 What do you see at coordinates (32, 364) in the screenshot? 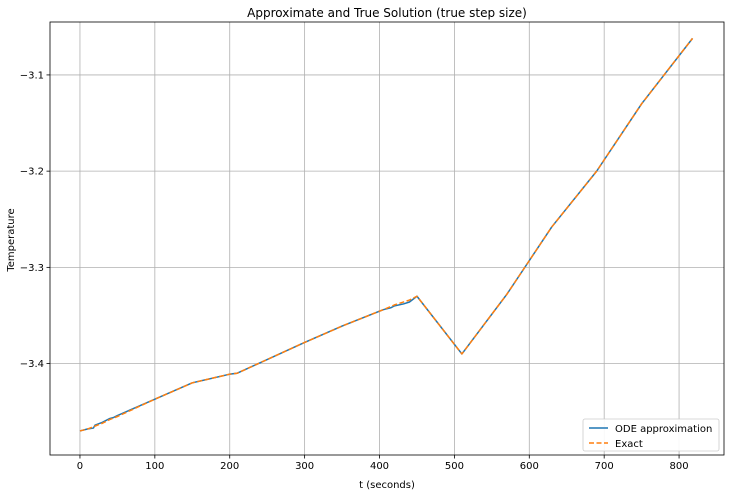
I see `y-tick-label: −3.4` at bounding box center [32, 364].